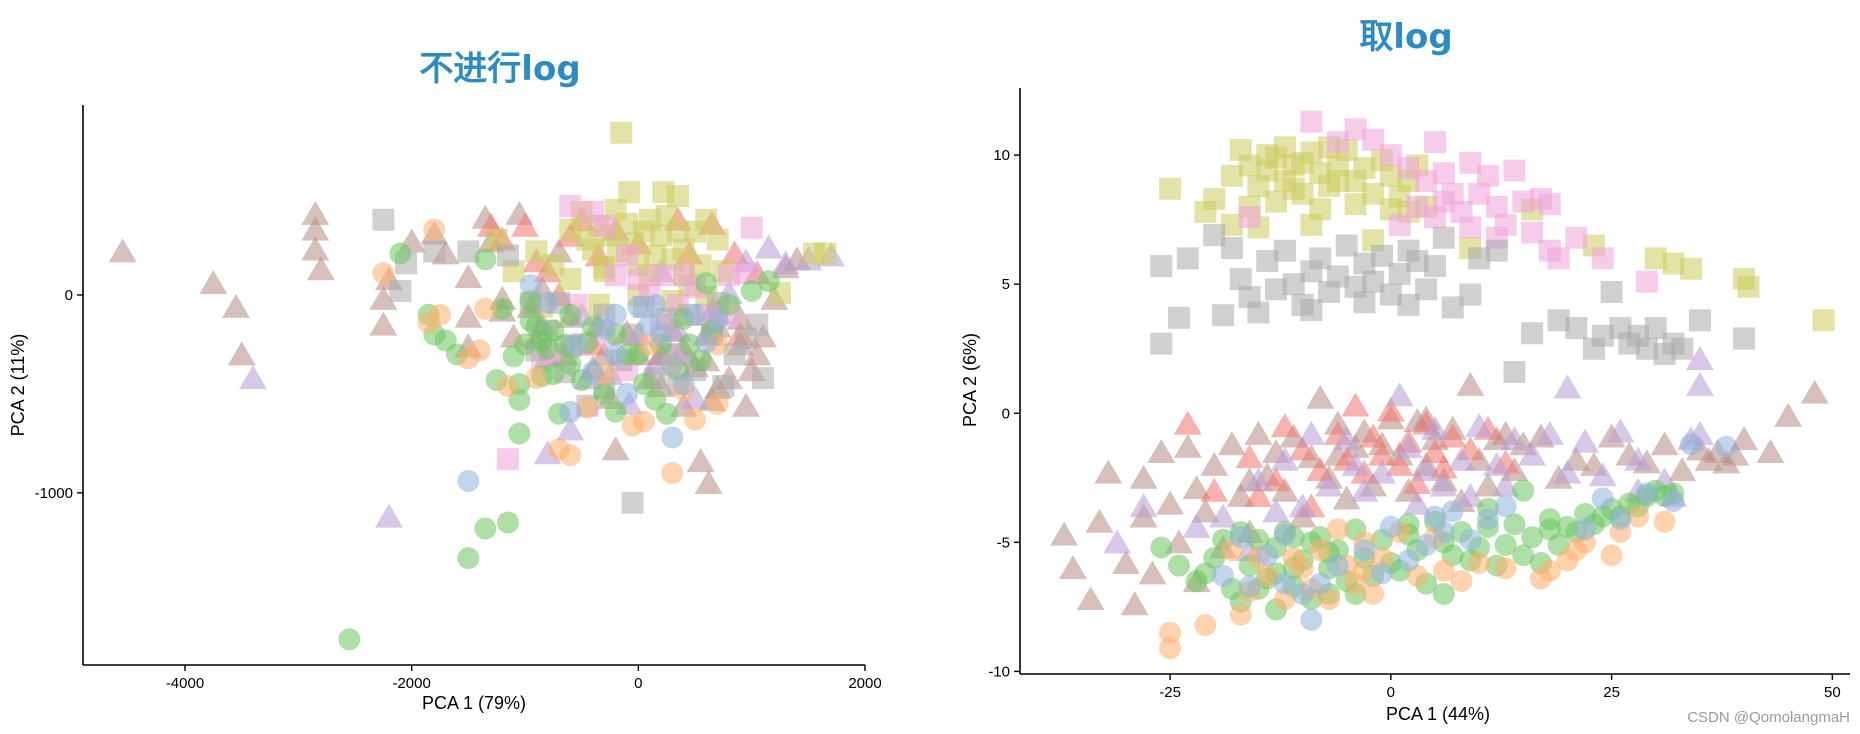 The image size is (1860, 734). I want to click on plot-title-log: 取log, so click(1405, 37).